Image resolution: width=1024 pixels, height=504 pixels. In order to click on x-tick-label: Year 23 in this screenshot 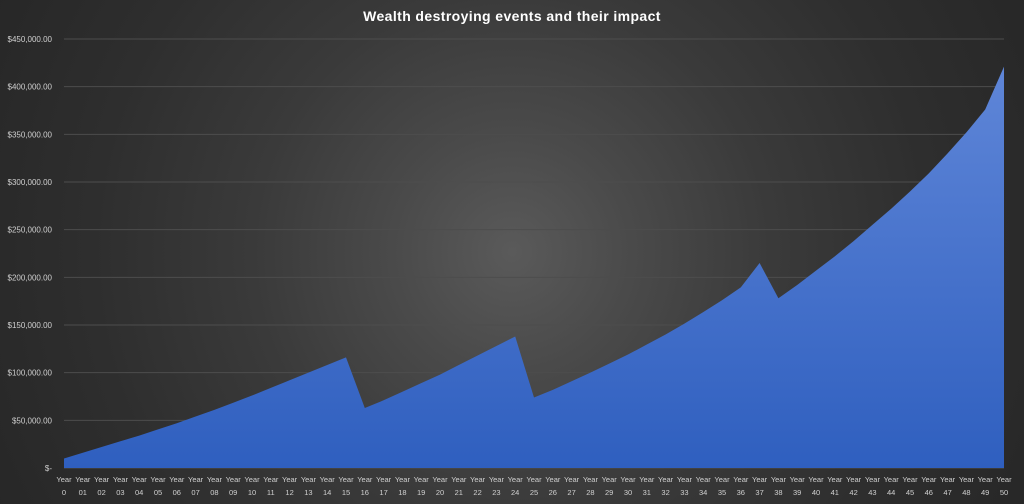, I will do `click(497, 486)`.